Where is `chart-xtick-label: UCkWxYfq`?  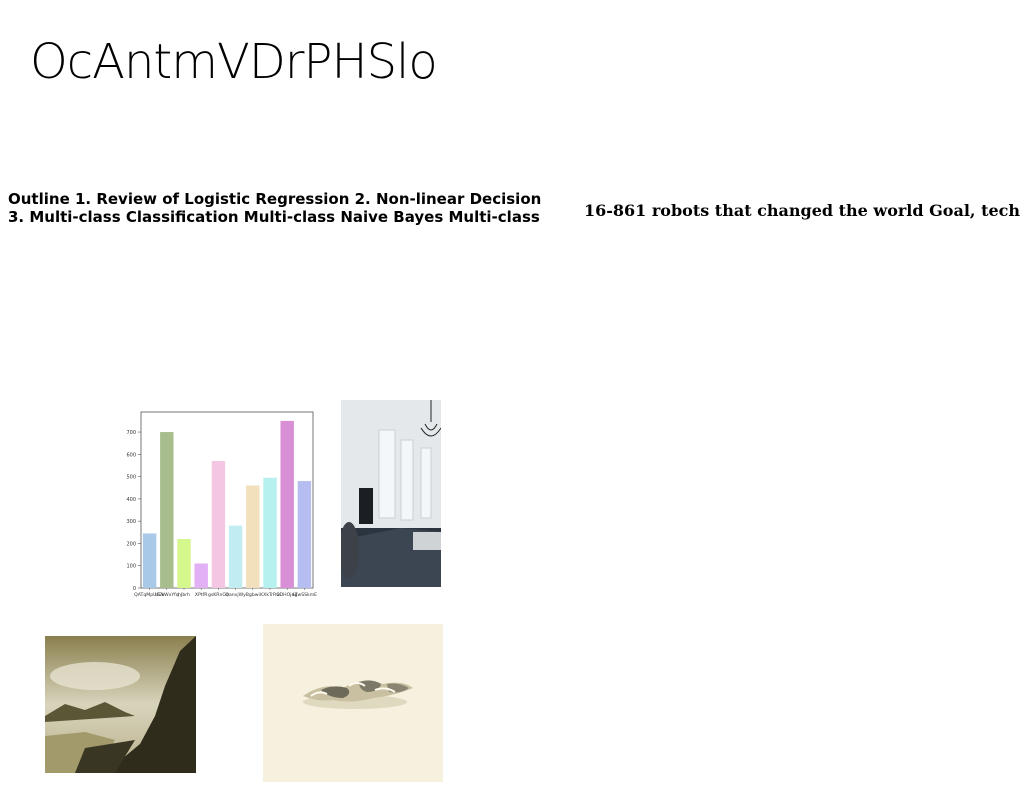
chart-xtick-label: UCkWxYfq is located at coordinates (167, 595).